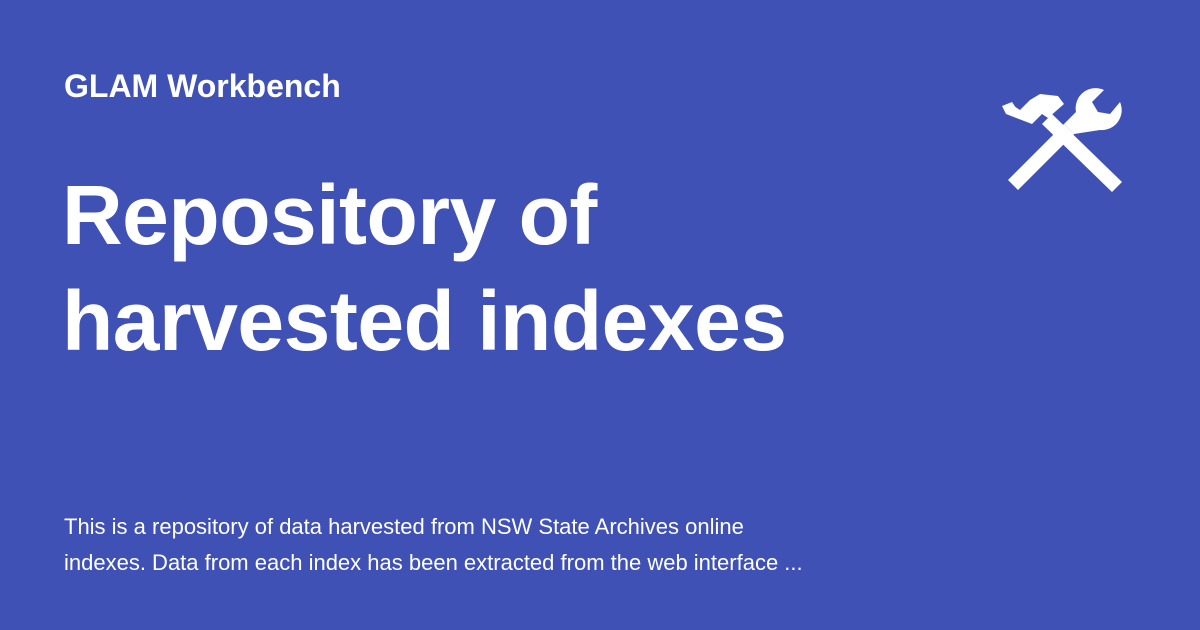 This screenshot has height=630, width=1200. What do you see at coordinates (202, 86) in the screenshot?
I see `site-name: GLAM Workbench` at bounding box center [202, 86].